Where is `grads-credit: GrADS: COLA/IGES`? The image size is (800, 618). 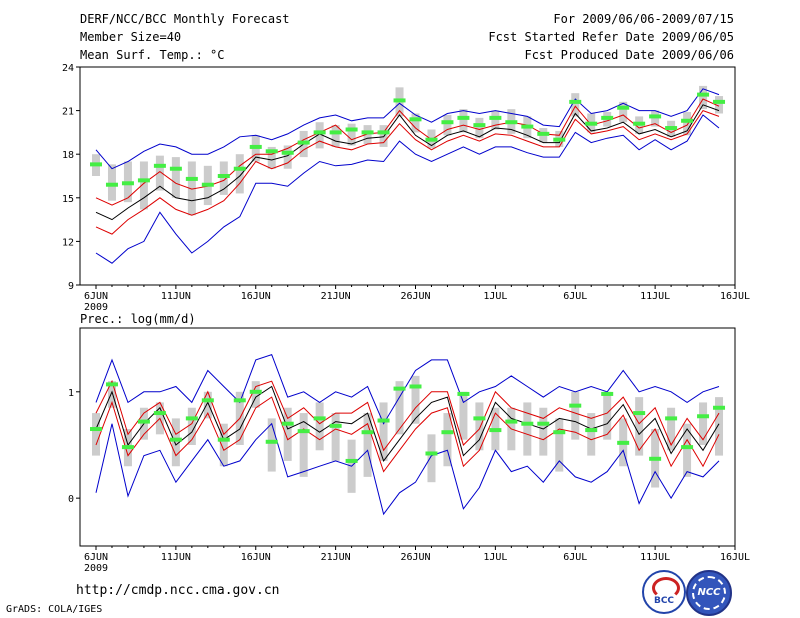
grads-credit: GrADS: COLA/IGES is located at coordinates (54, 609).